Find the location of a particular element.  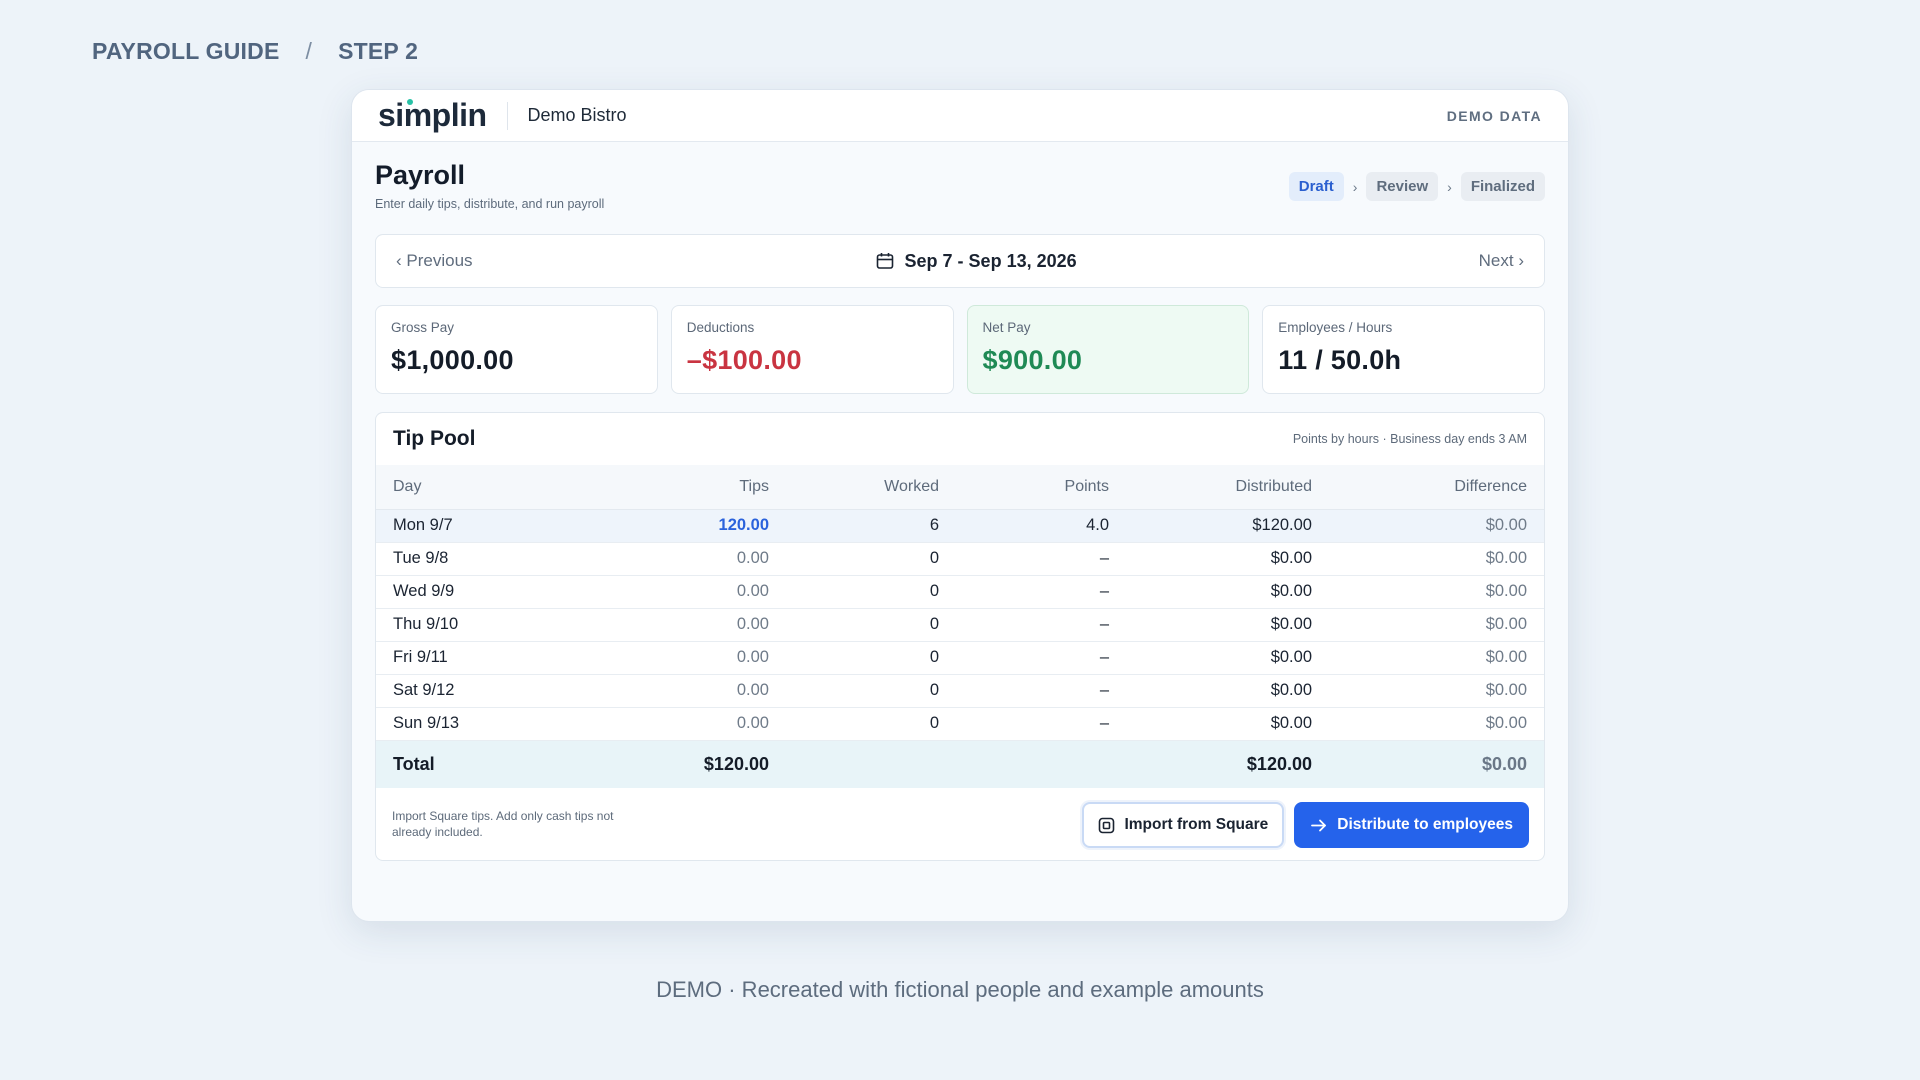

table-row: Mon 9/7 120.00 6 4.0 $120.00 $0.00 is located at coordinates (960, 526).